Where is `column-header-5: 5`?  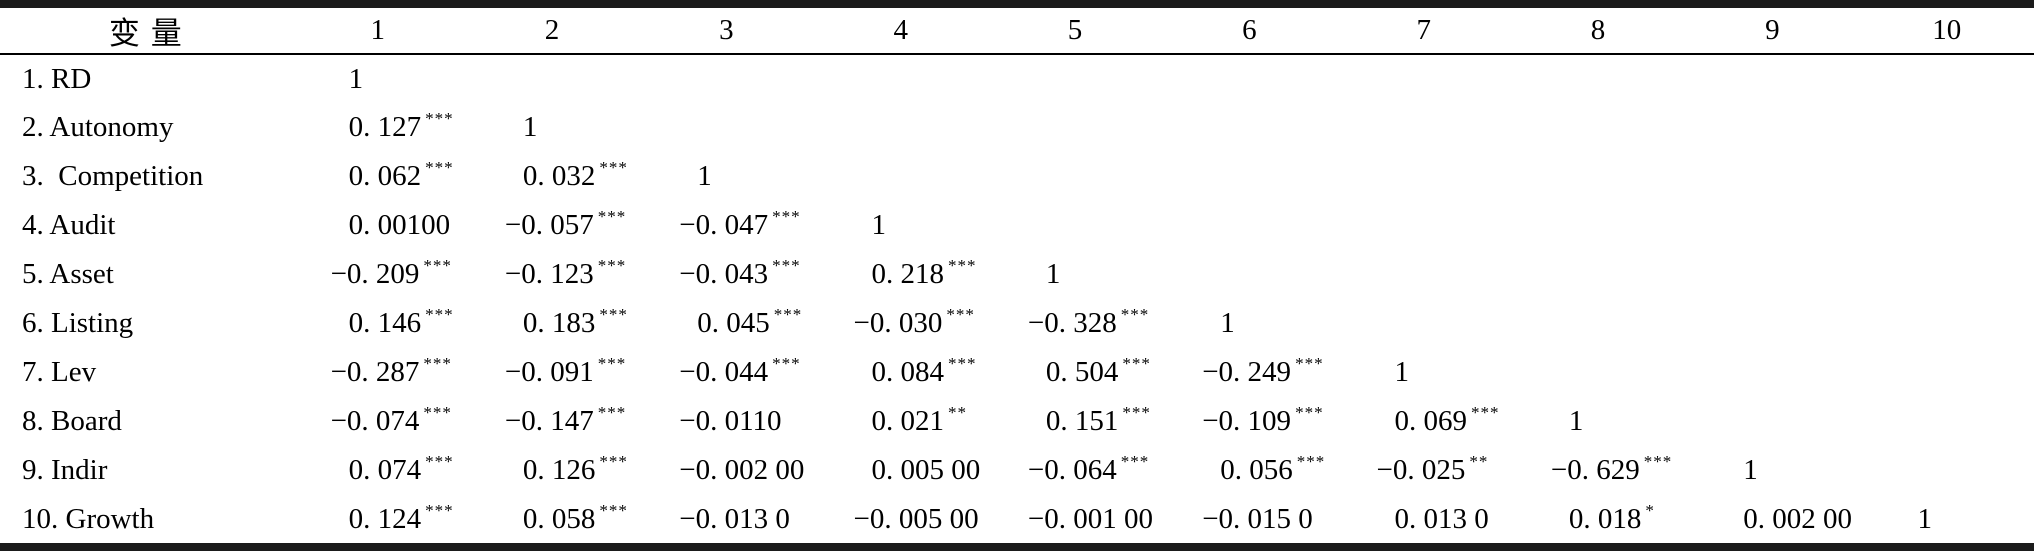
column-header-5: 5 is located at coordinates (1075, 31).